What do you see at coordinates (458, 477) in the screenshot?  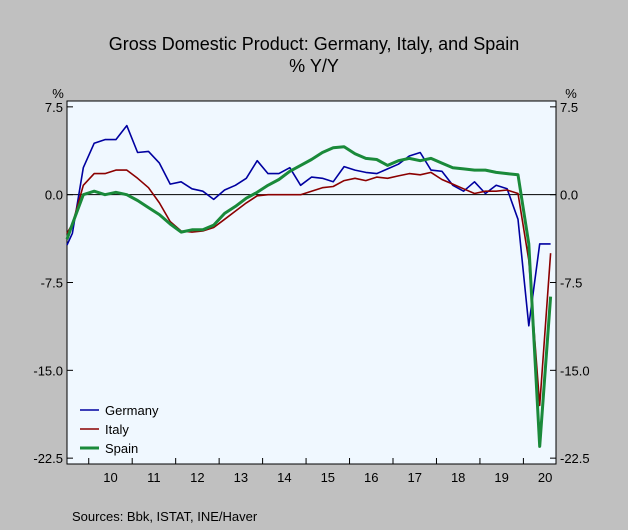 I see `x-tick-label: 18` at bounding box center [458, 477].